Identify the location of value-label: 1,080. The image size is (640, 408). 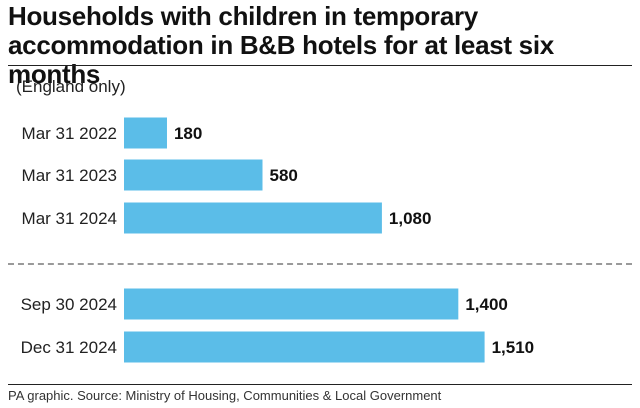
(410, 218).